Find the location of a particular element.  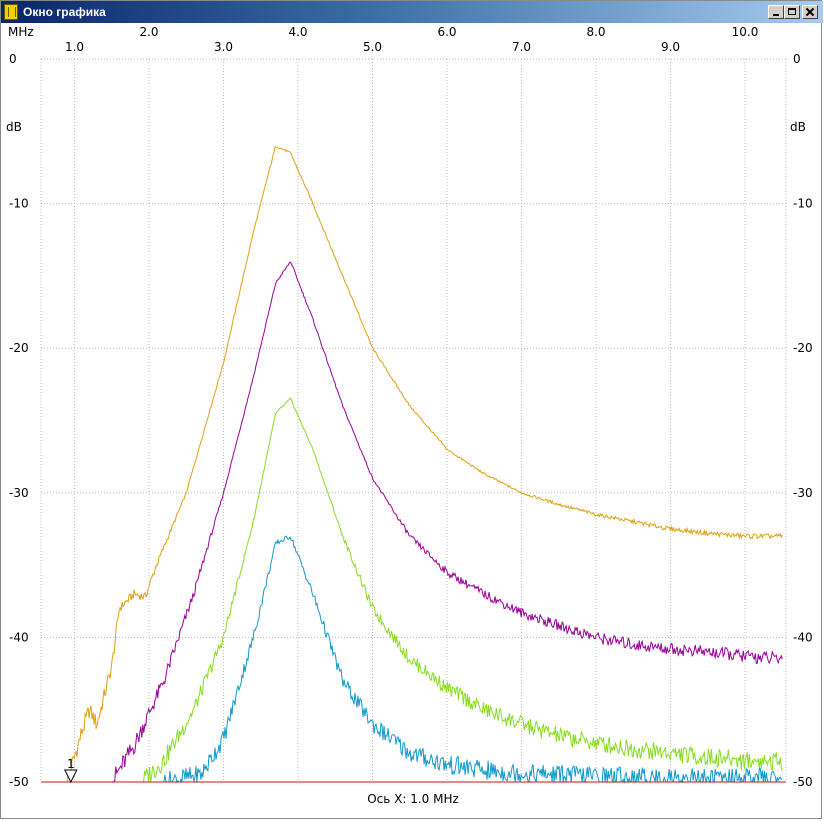

minimize-button is located at coordinates (776, 12).